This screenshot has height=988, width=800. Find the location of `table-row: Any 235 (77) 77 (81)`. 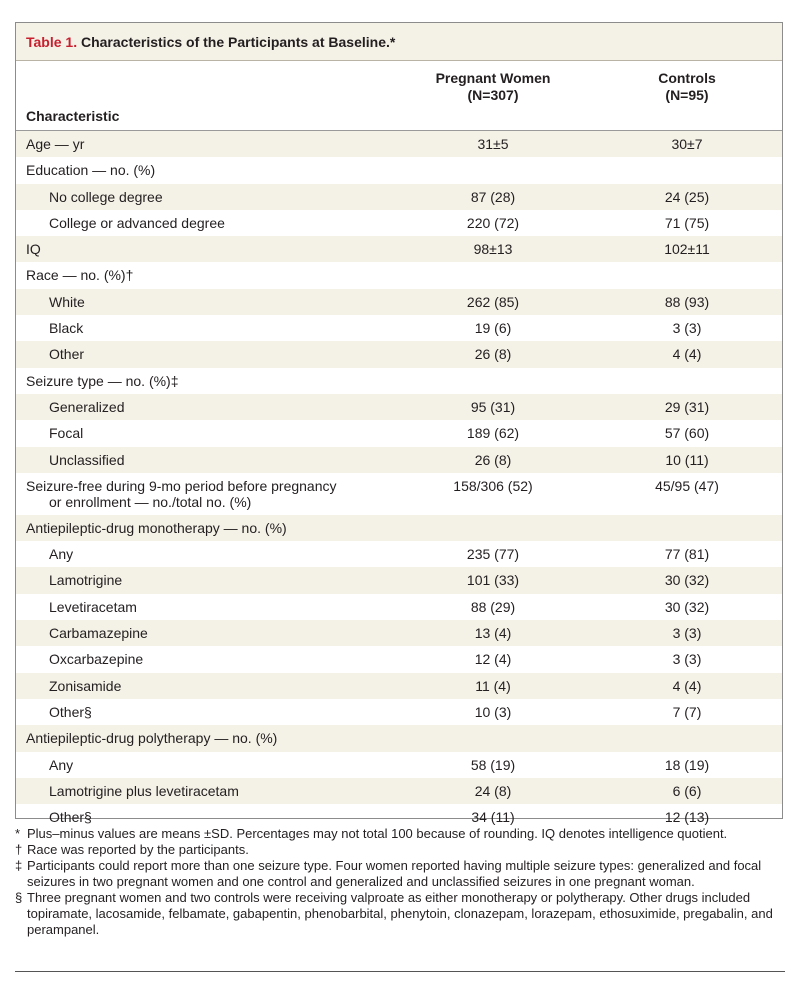

table-row: Any 235 (77) 77 (81) is located at coordinates (379, 554).